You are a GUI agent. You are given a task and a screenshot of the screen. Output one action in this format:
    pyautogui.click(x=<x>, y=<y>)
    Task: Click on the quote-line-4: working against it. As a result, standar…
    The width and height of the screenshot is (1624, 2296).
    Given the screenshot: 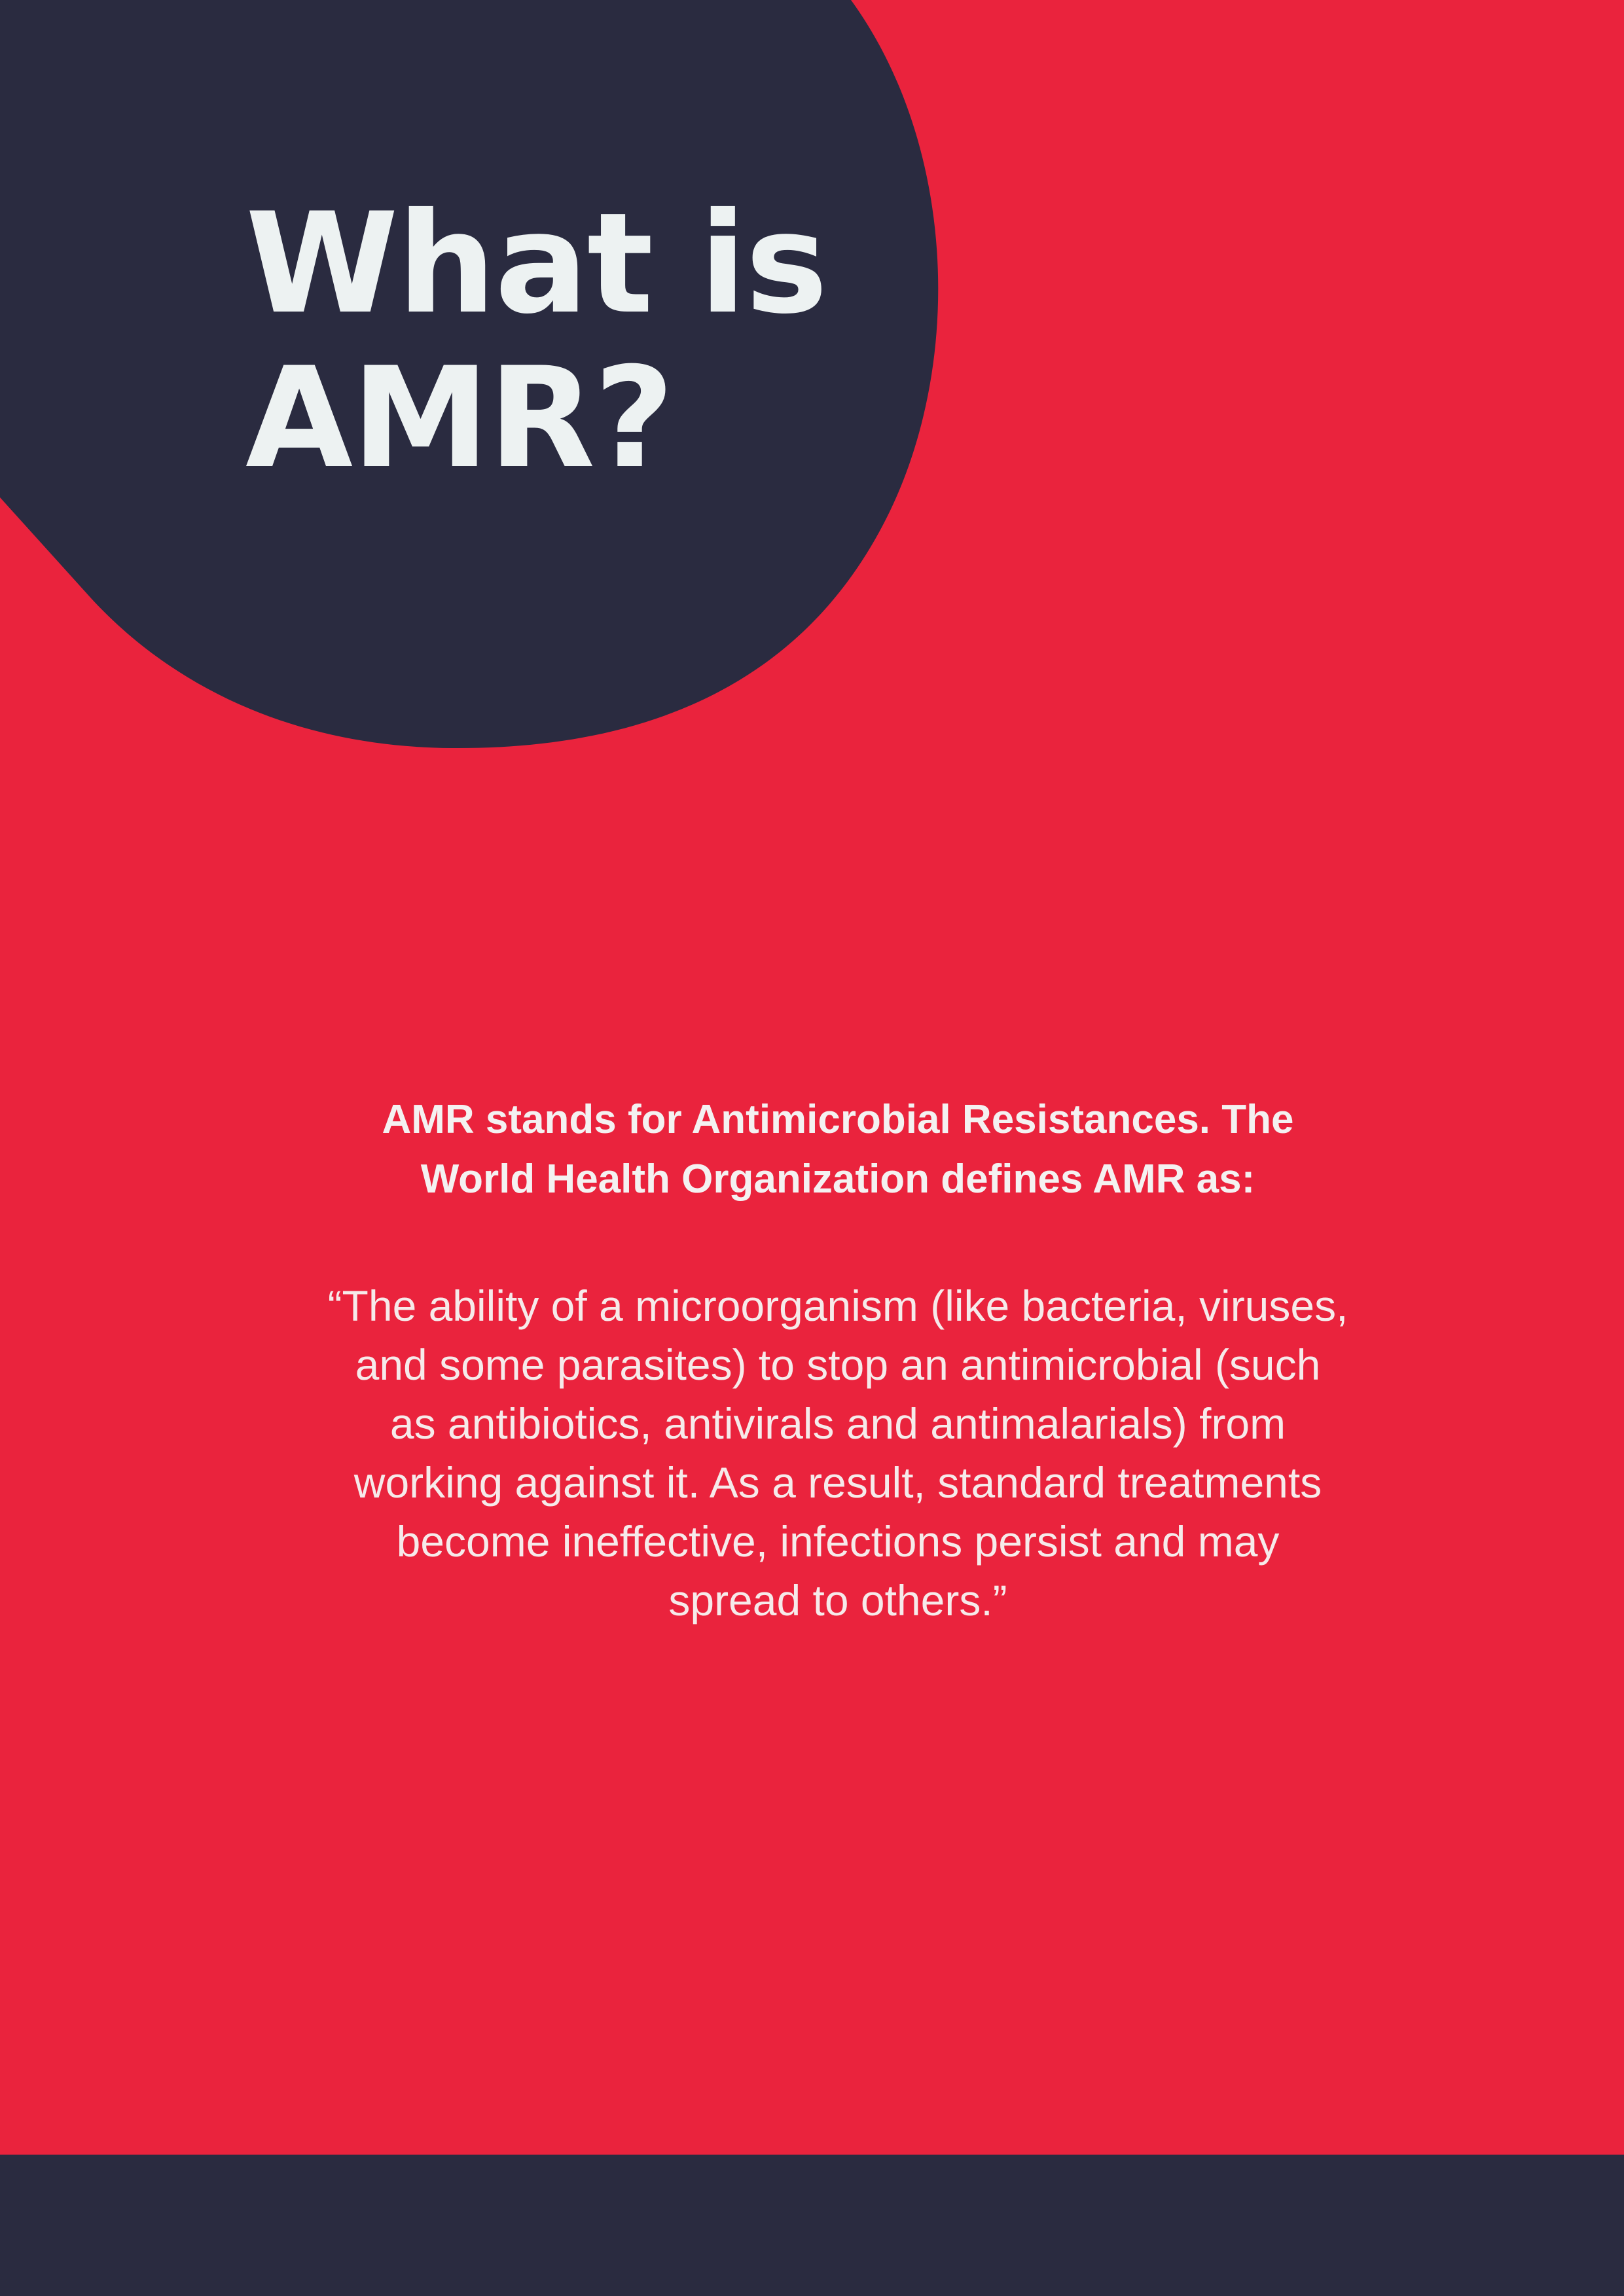 What is the action you would take?
    pyautogui.click(x=837, y=1482)
    